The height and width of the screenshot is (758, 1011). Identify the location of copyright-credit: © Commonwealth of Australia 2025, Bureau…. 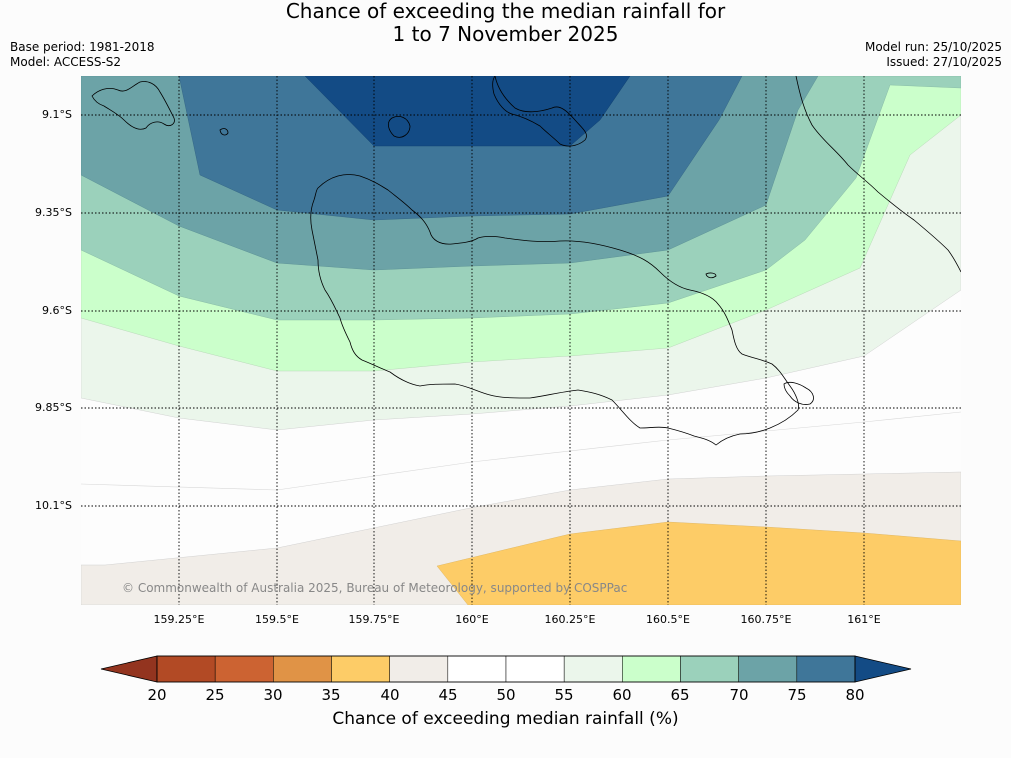
(375, 588).